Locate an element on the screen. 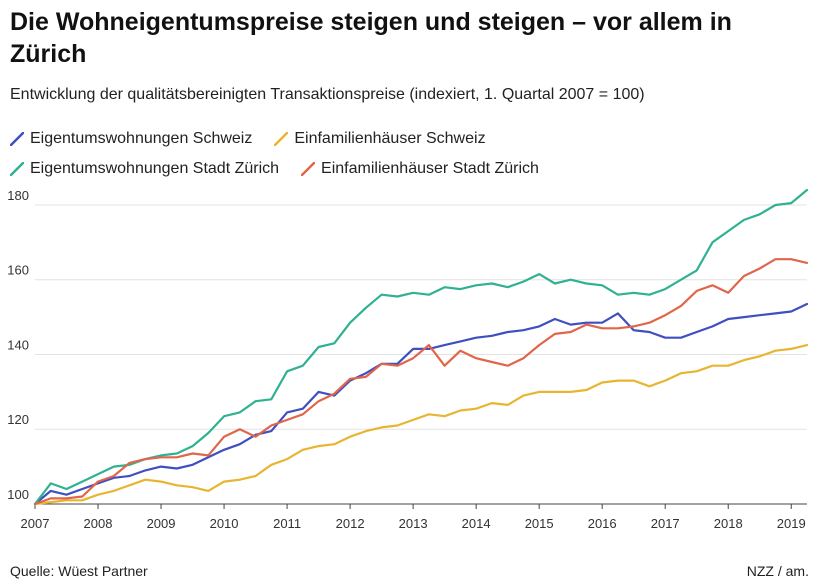 The image size is (825, 588). legend-swatch-einfamilienhaeuser-stadt-zuerich is located at coordinates (308, 169).